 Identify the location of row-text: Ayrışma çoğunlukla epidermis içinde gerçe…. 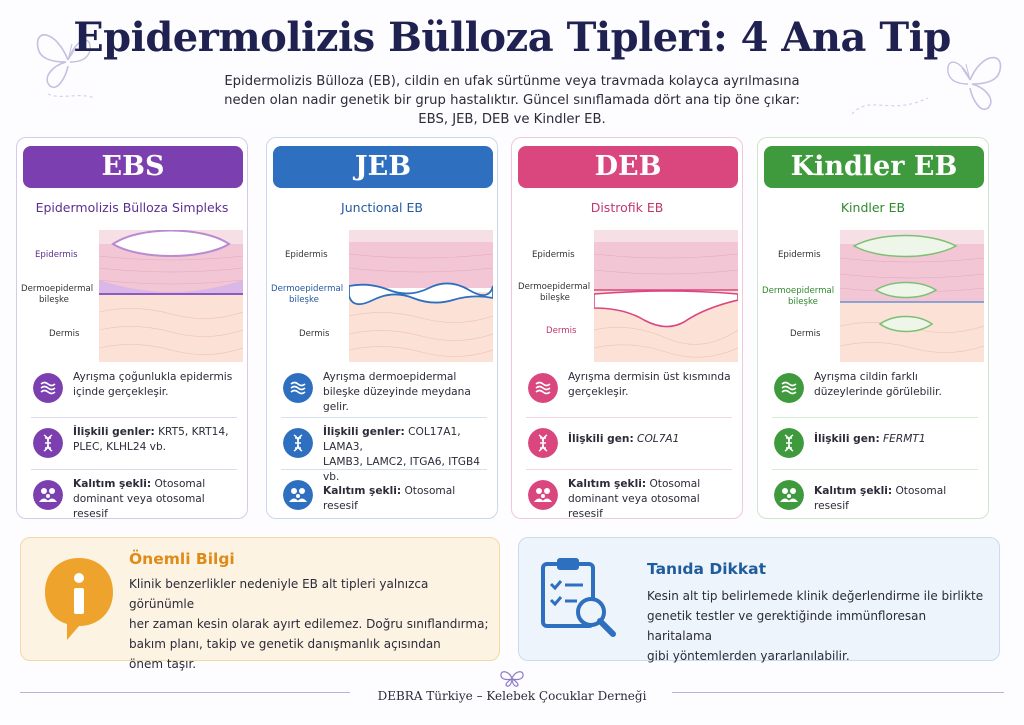
(156, 385).